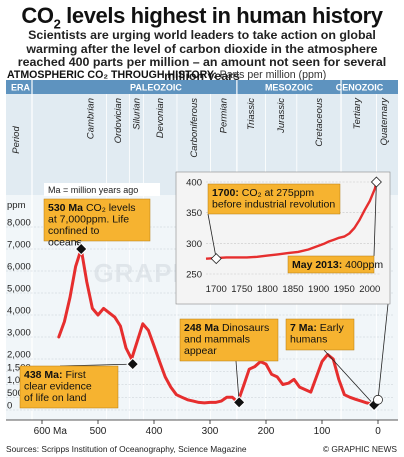 Image resolution: width=404 pixels, height=457 pixels. Describe the element at coordinates (16, 205) in the screenshot. I see `y-axis-label: ppm` at that location.